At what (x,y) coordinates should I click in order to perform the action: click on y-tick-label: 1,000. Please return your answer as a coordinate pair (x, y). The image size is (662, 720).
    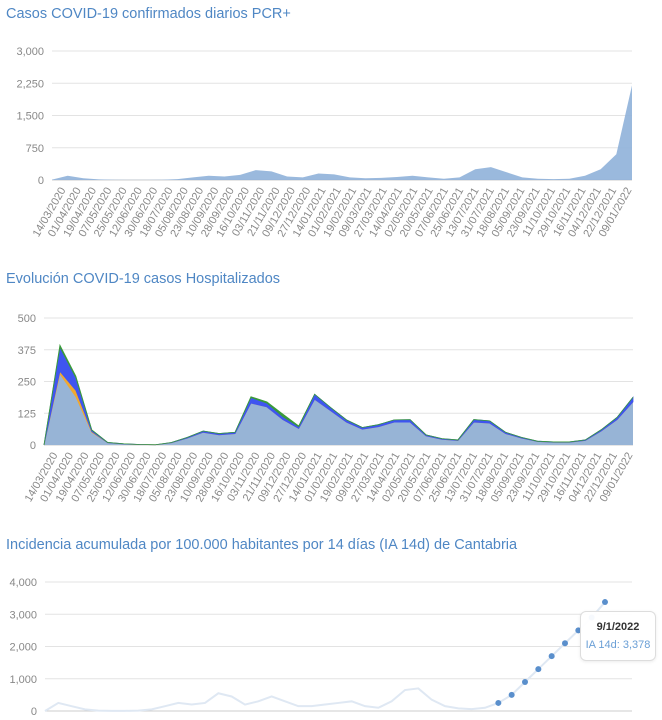
    Looking at the image, I should click on (23, 680).